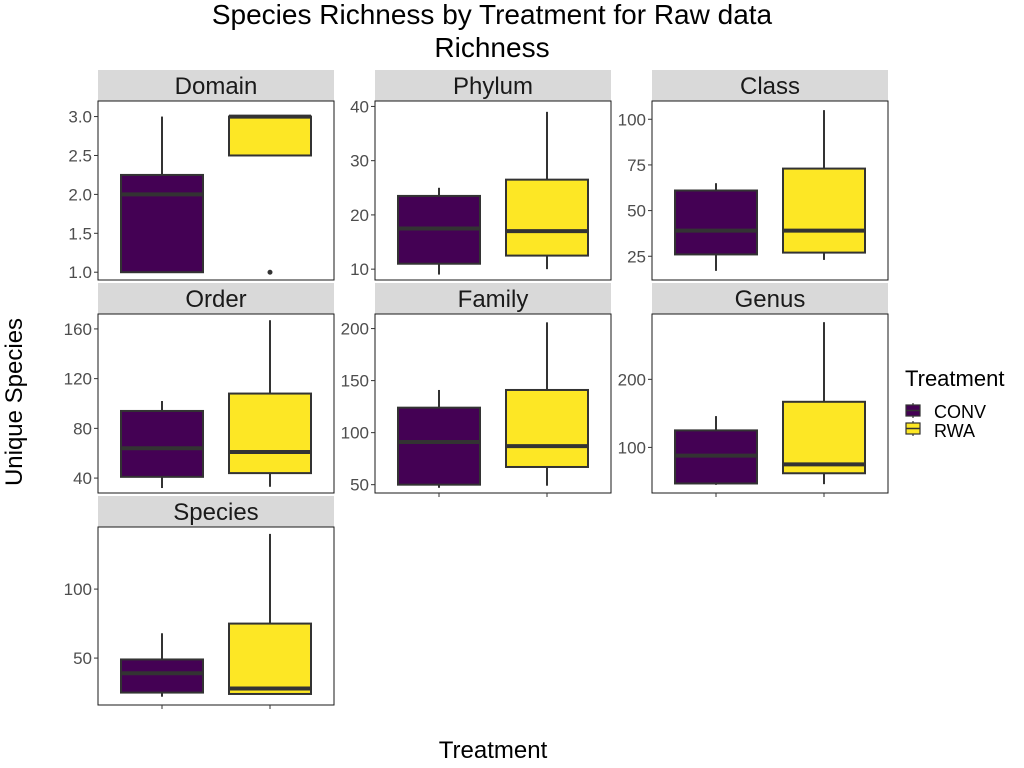 This screenshot has height=768, width=1024. What do you see at coordinates (270, 272) in the screenshot?
I see `outlier-domain-rwa` at bounding box center [270, 272].